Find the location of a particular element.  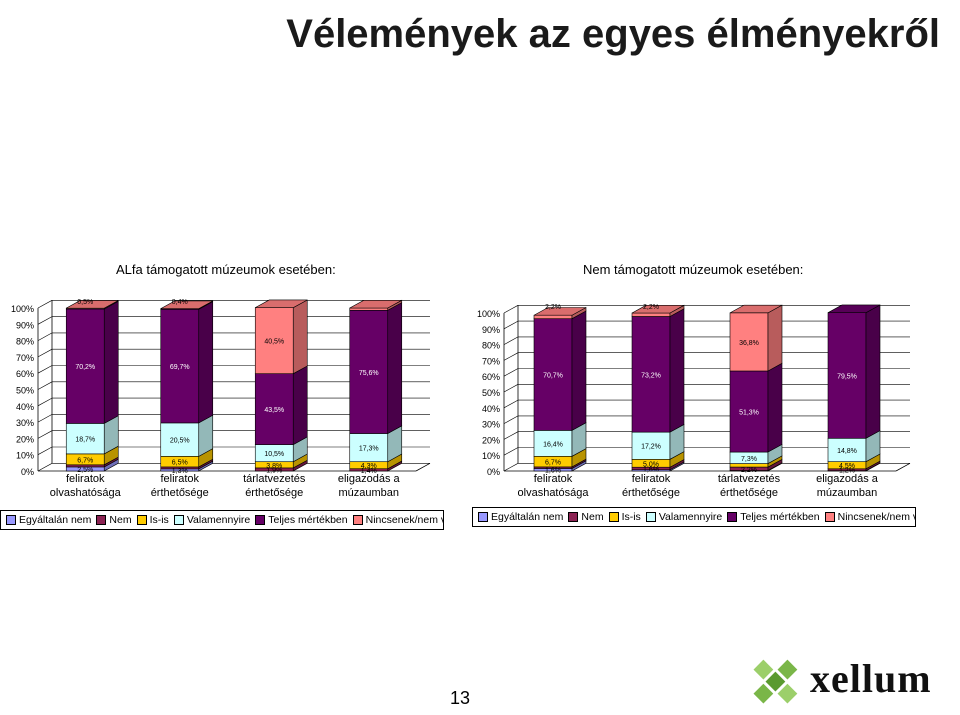

data-label: 17,3% is located at coordinates (369, 449).